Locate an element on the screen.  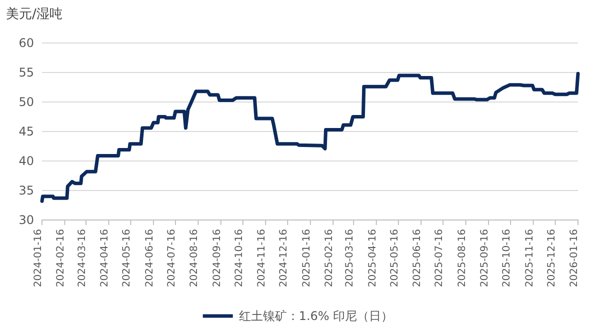
x-tick-label: 2025-06-16 is located at coordinates (418, 258).